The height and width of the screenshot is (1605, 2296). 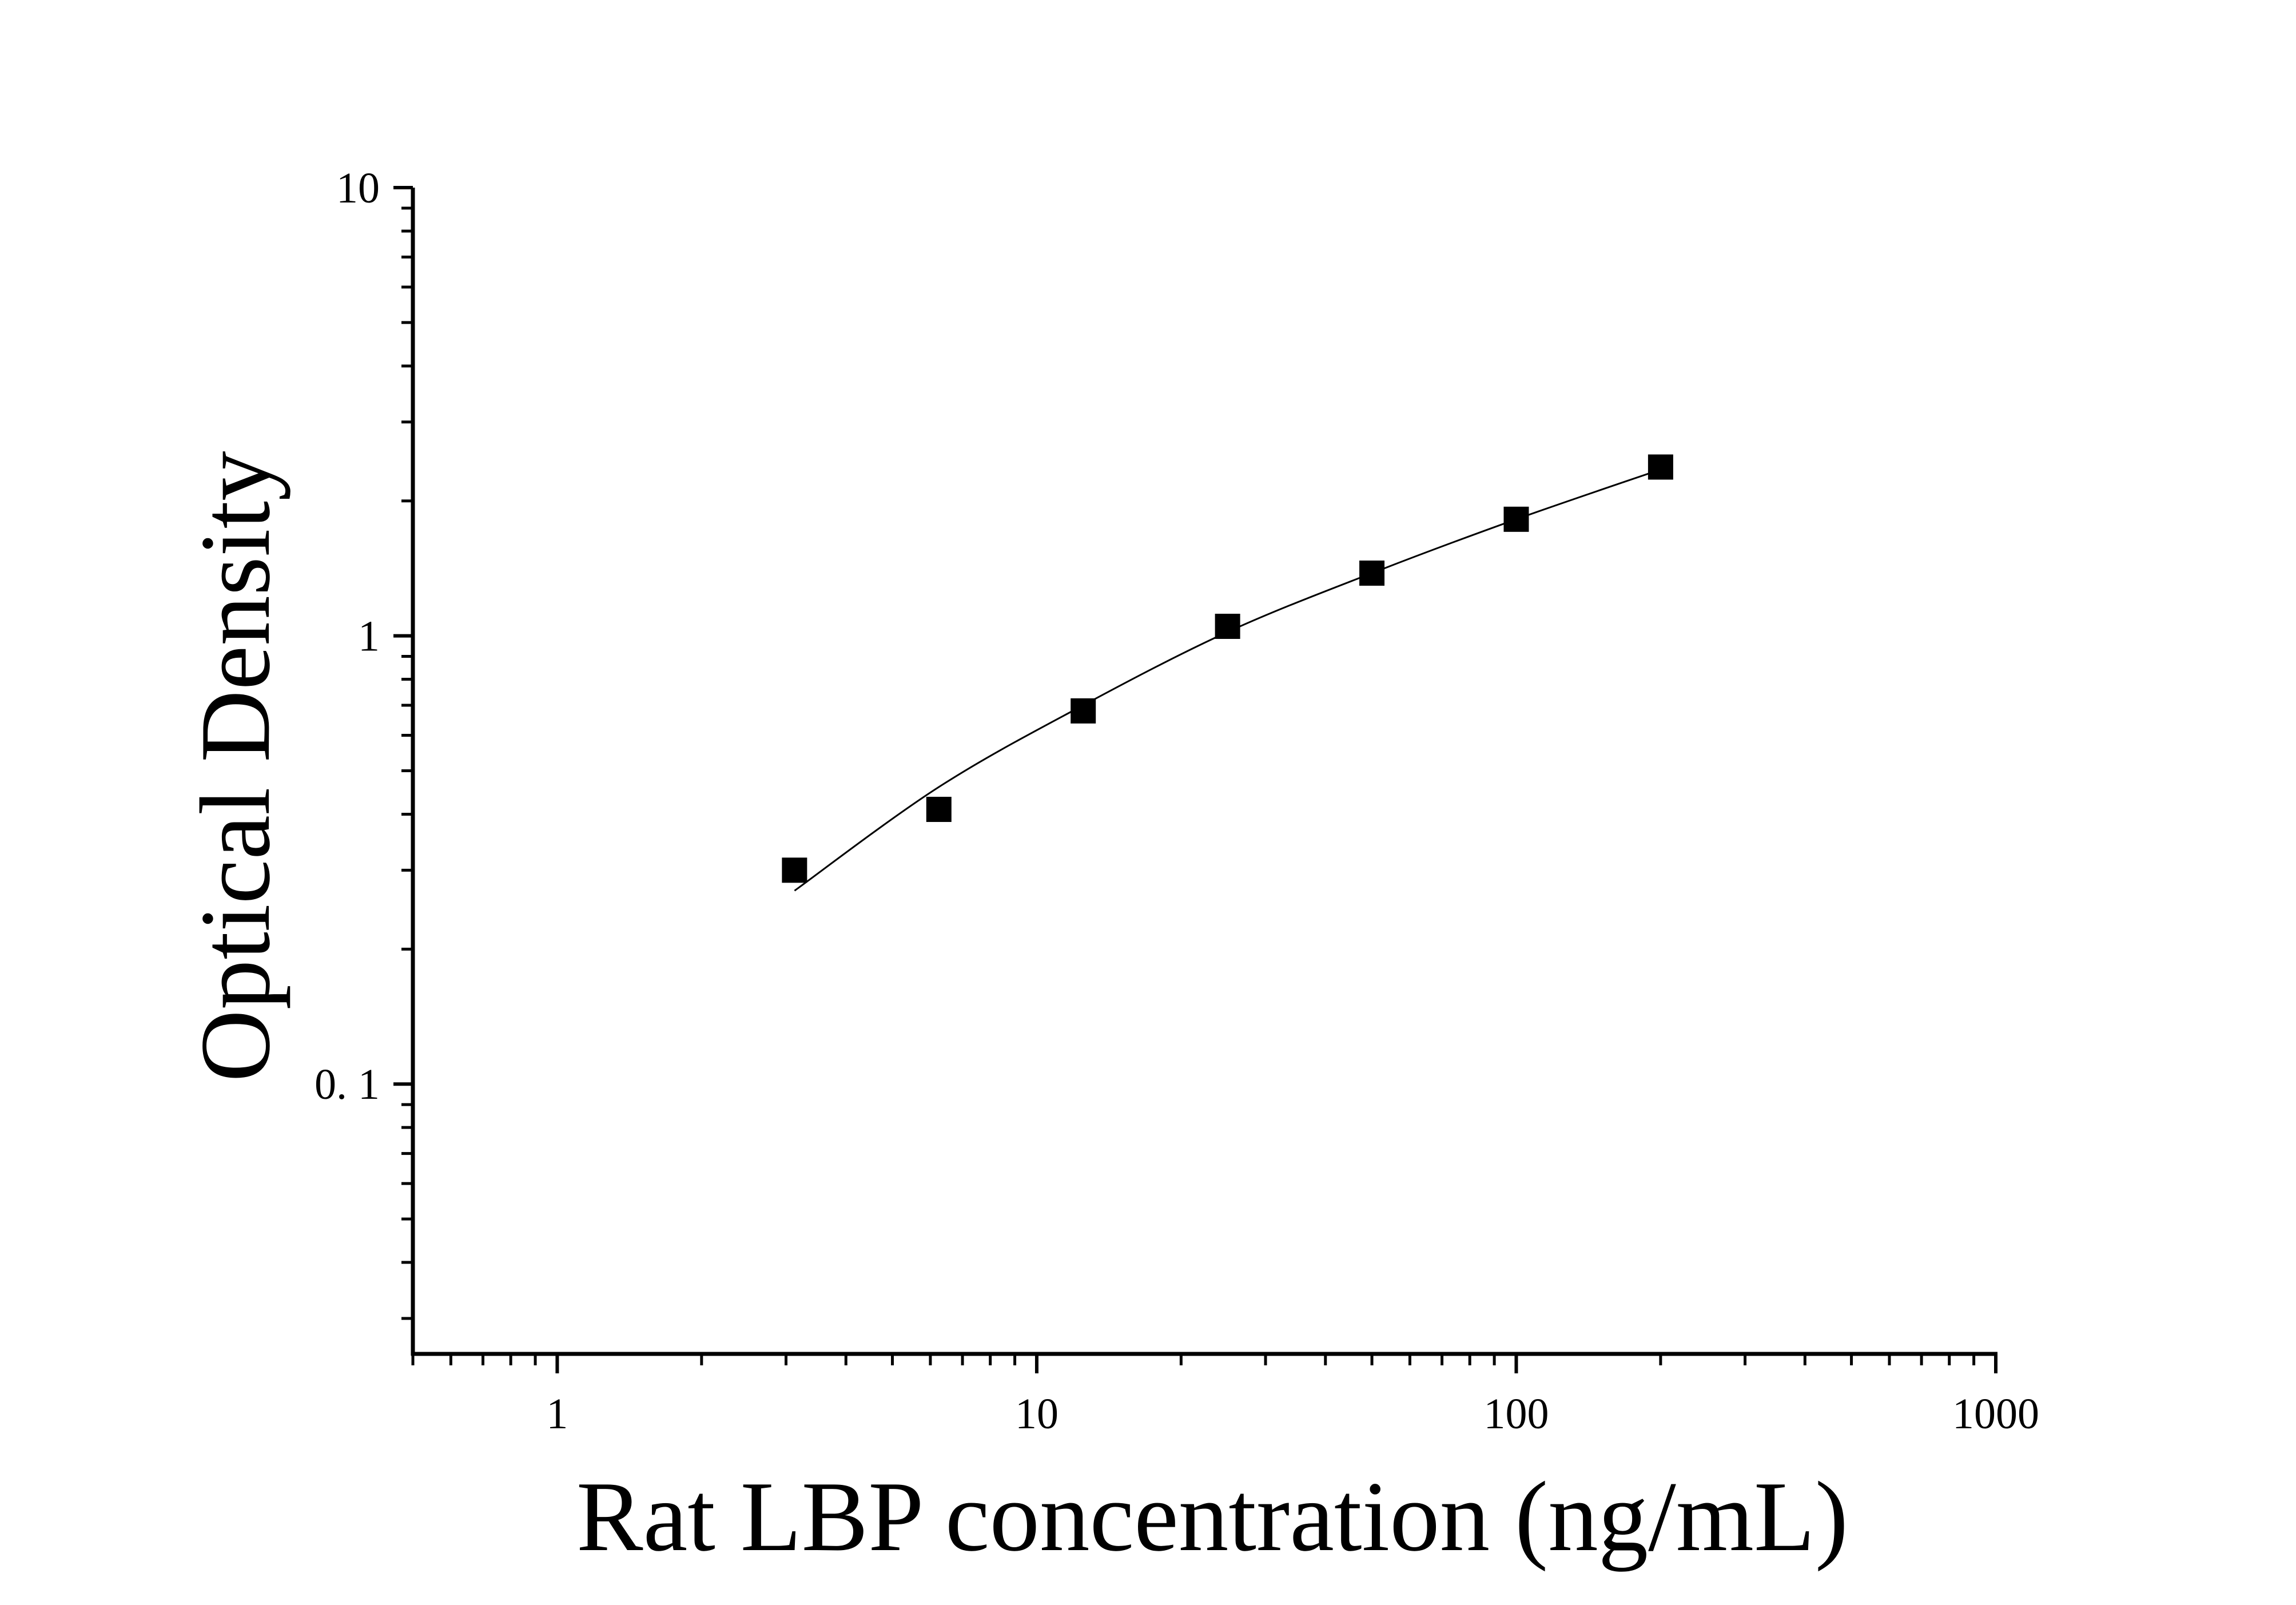 What do you see at coordinates (1996, 1414) in the screenshot?
I see `x-tick-label: 1000` at bounding box center [1996, 1414].